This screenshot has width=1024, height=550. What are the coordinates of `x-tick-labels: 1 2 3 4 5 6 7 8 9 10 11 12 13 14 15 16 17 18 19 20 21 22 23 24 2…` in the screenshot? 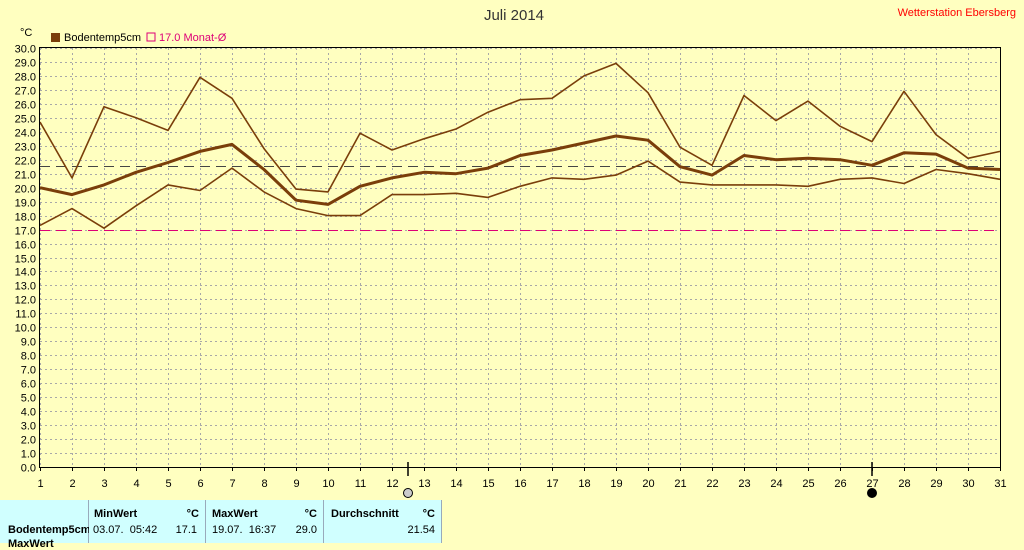 It's located at (521, 484).